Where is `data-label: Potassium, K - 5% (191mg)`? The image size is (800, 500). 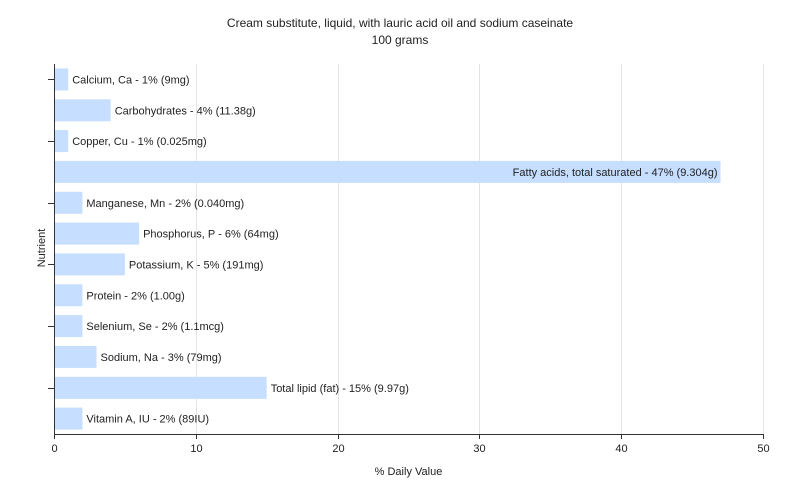 data-label: Potassium, K - 5% (191mg) is located at coordinates (196, 265).